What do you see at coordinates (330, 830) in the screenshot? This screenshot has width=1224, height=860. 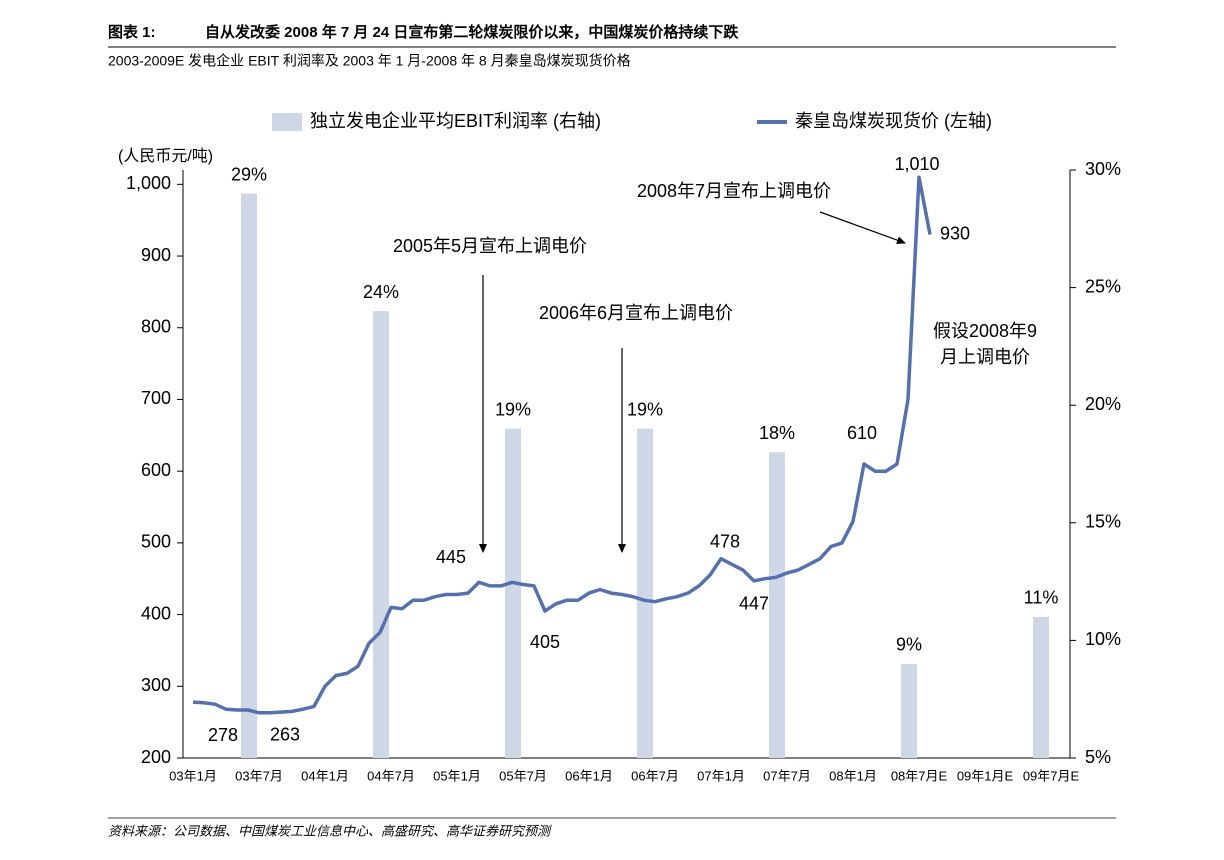 I see `source-note: 资料来源：公司数据、中国煤炭工业信息中心、高盛研究、高华证券研究预测` at bounding box center [330, 830].